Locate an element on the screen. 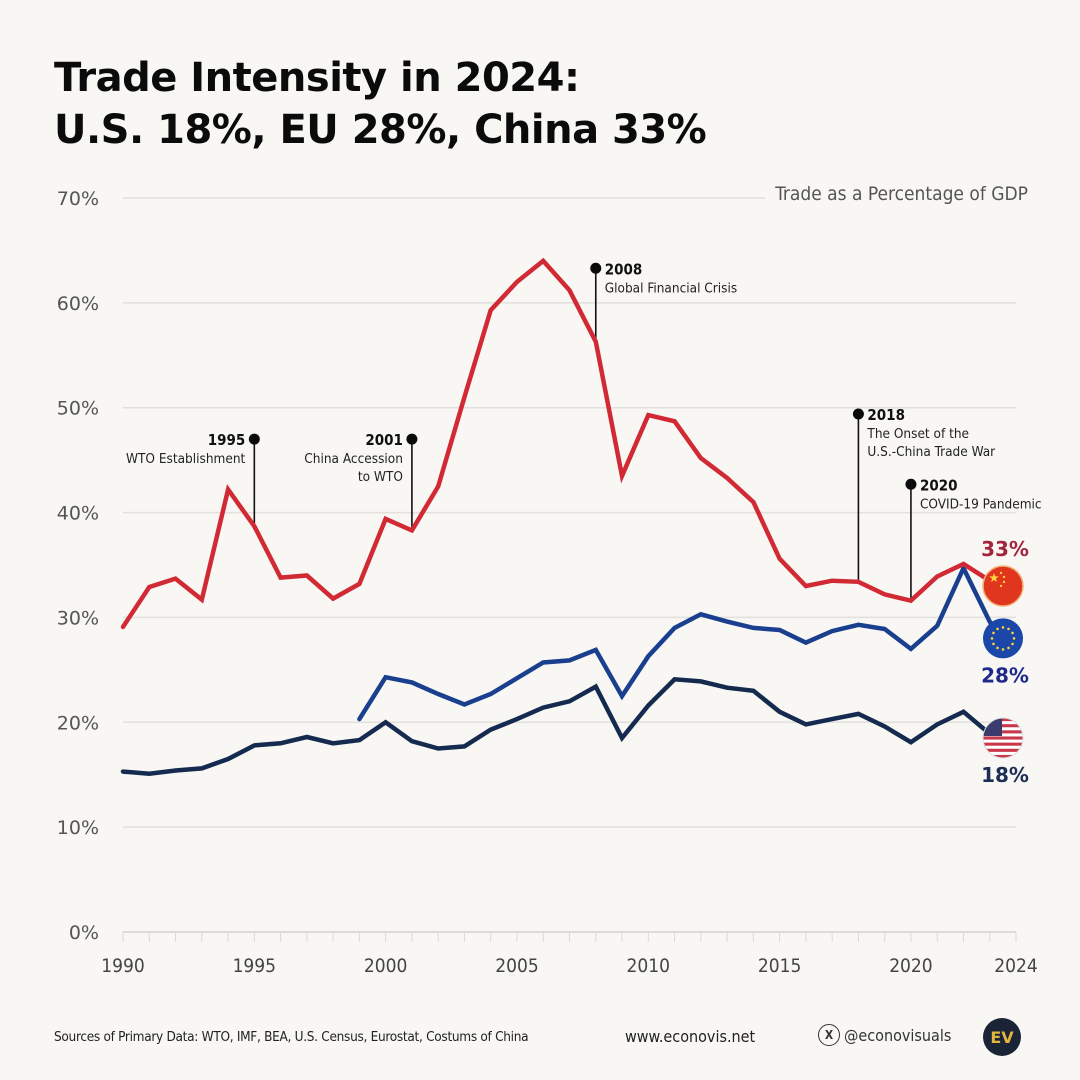  social-handle: X @econovisuals is located at coordinates (884, 1035).